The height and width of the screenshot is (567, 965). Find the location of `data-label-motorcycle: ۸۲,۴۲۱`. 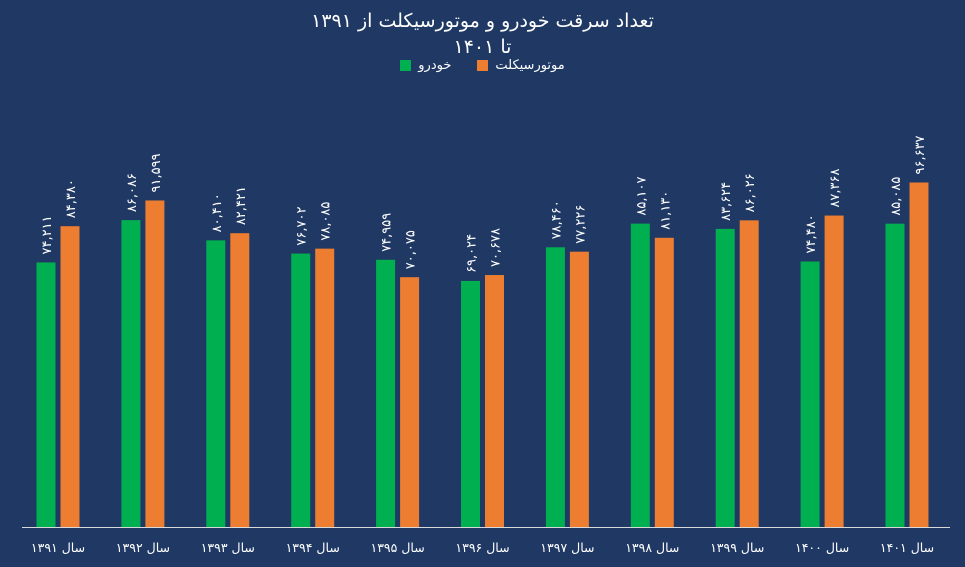

data-label-motorcycle: ۸۲,۴۲۱ is located at coordinates (241, 205).